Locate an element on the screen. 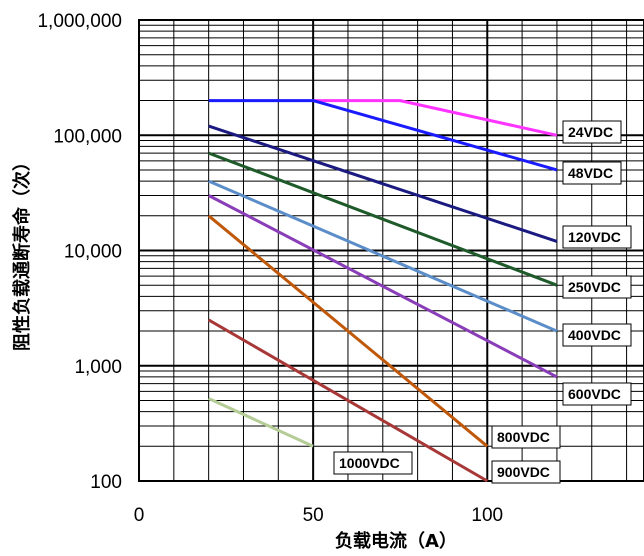 This screenshot has height=556, width=644. series-label-box-120vdc is located at coordinates (597, 237).